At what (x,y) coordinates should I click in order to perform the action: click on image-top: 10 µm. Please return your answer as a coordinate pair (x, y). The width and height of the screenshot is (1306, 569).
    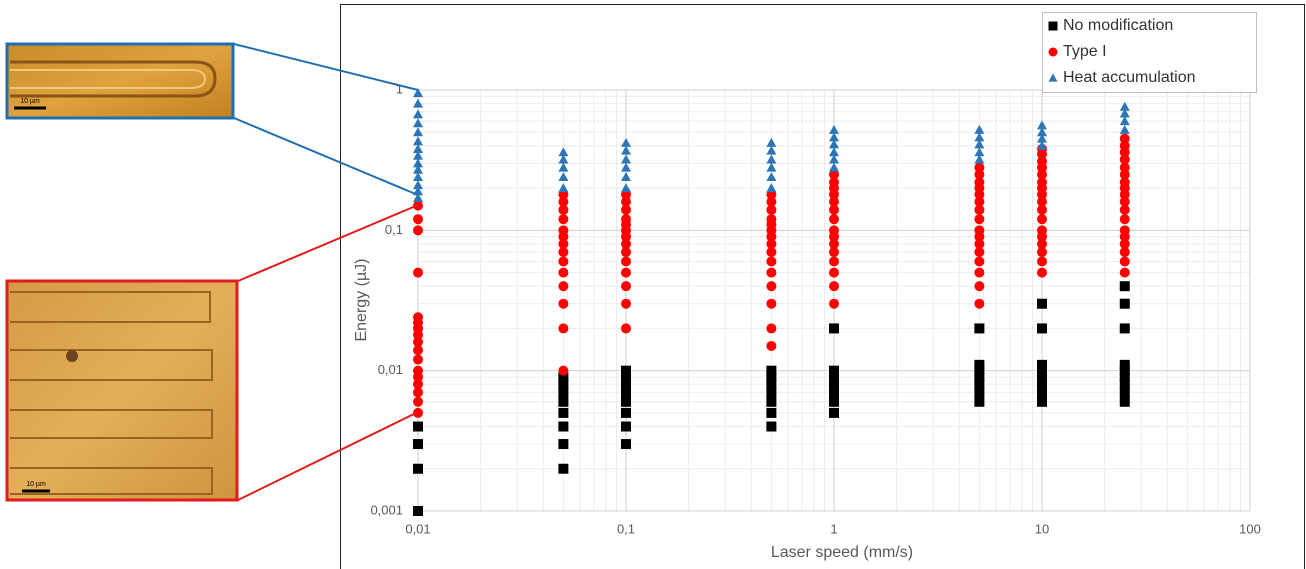
    Looking at the image, I should click on (120, 81).